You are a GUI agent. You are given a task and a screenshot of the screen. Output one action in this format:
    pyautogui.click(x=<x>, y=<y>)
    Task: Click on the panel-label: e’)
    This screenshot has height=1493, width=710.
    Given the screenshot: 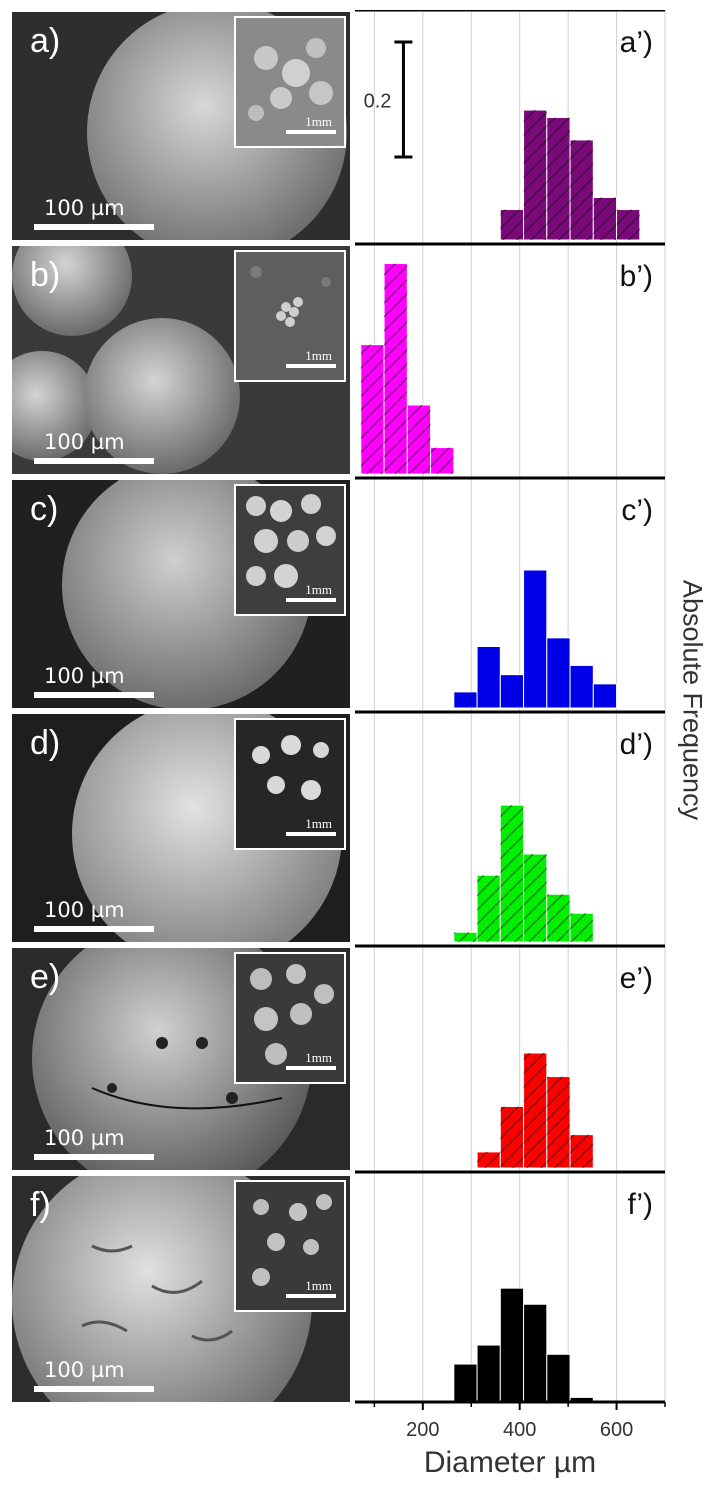 What is the action you would take?
    pyautogui.click(x=636, y=978)
    